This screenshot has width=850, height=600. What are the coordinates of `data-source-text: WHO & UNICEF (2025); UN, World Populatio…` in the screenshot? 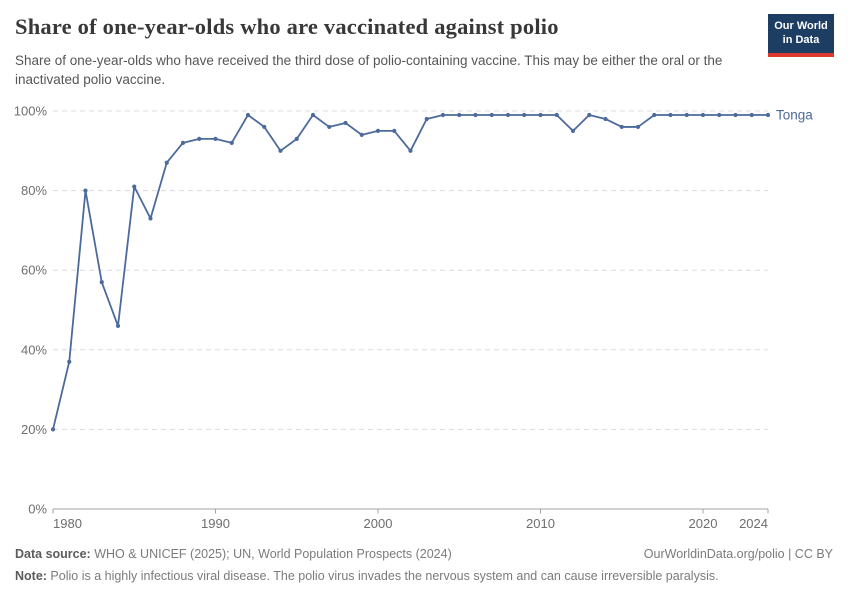 It's located at (271, 554).